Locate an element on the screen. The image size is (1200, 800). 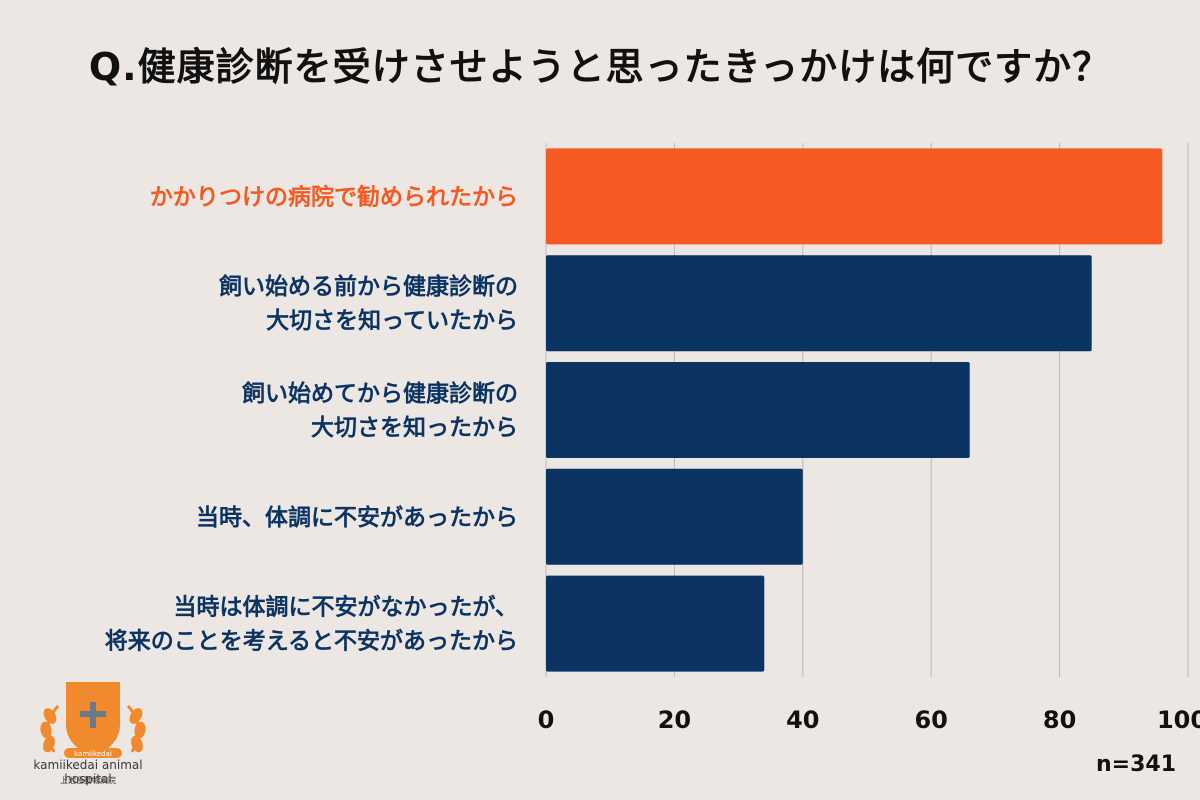
category-label: 当時は体調に不安がなかったが、 is located at coordinates (345, 607).